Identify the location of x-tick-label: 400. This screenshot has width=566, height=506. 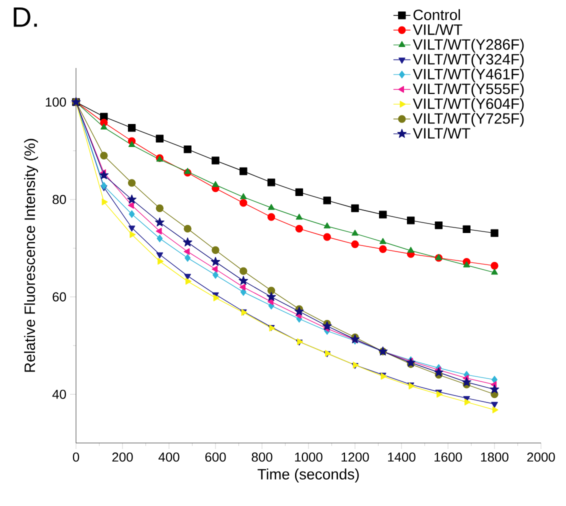
(169, 457).